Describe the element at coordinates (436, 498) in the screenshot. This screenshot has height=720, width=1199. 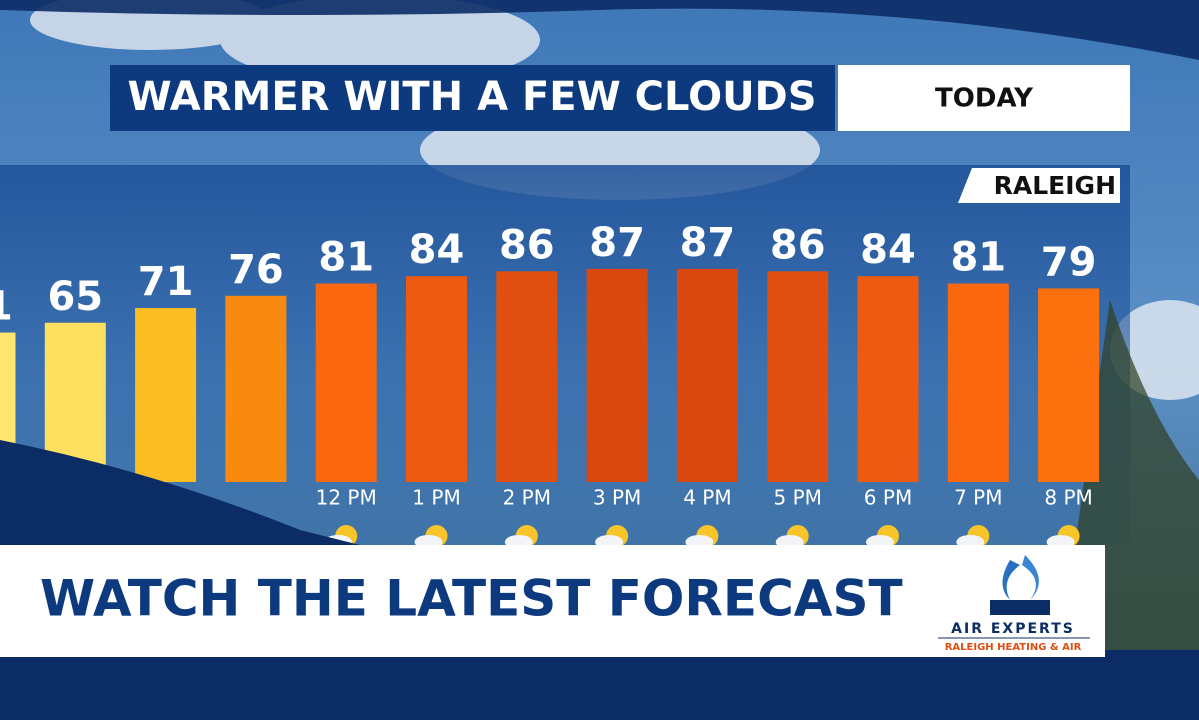
I see `x-tick-label: 1 PM` at that location.